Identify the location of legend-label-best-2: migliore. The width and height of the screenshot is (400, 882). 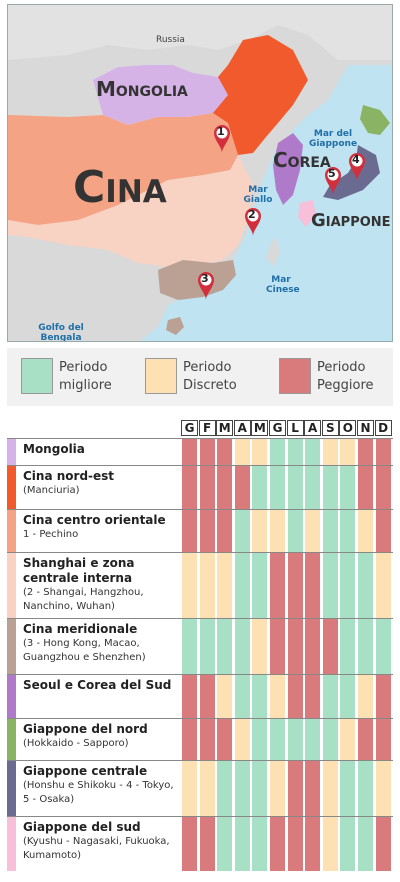
(85, 385).